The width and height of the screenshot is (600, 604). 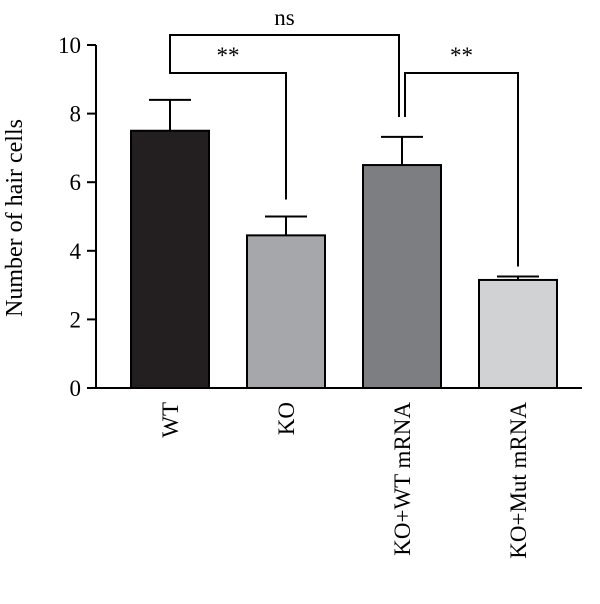 I want to click on category-label: WT, so click(x=170, y=420).